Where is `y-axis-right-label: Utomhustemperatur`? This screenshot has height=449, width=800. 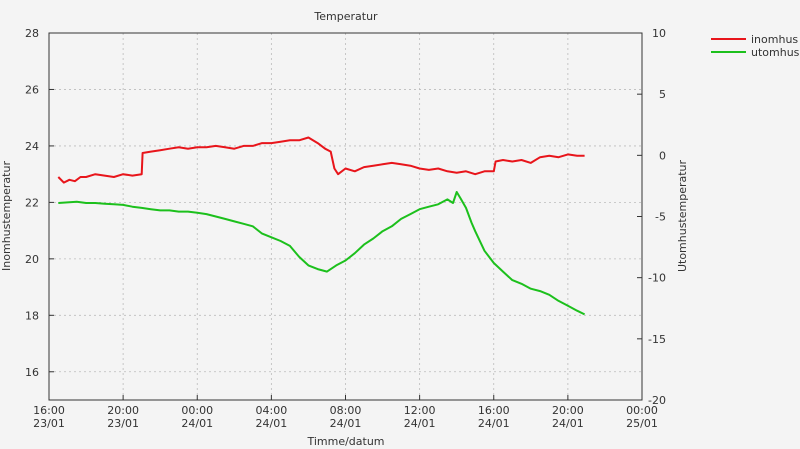 y-axis-right-label: Utomhustemperatur is located at coordinates (682, 215).